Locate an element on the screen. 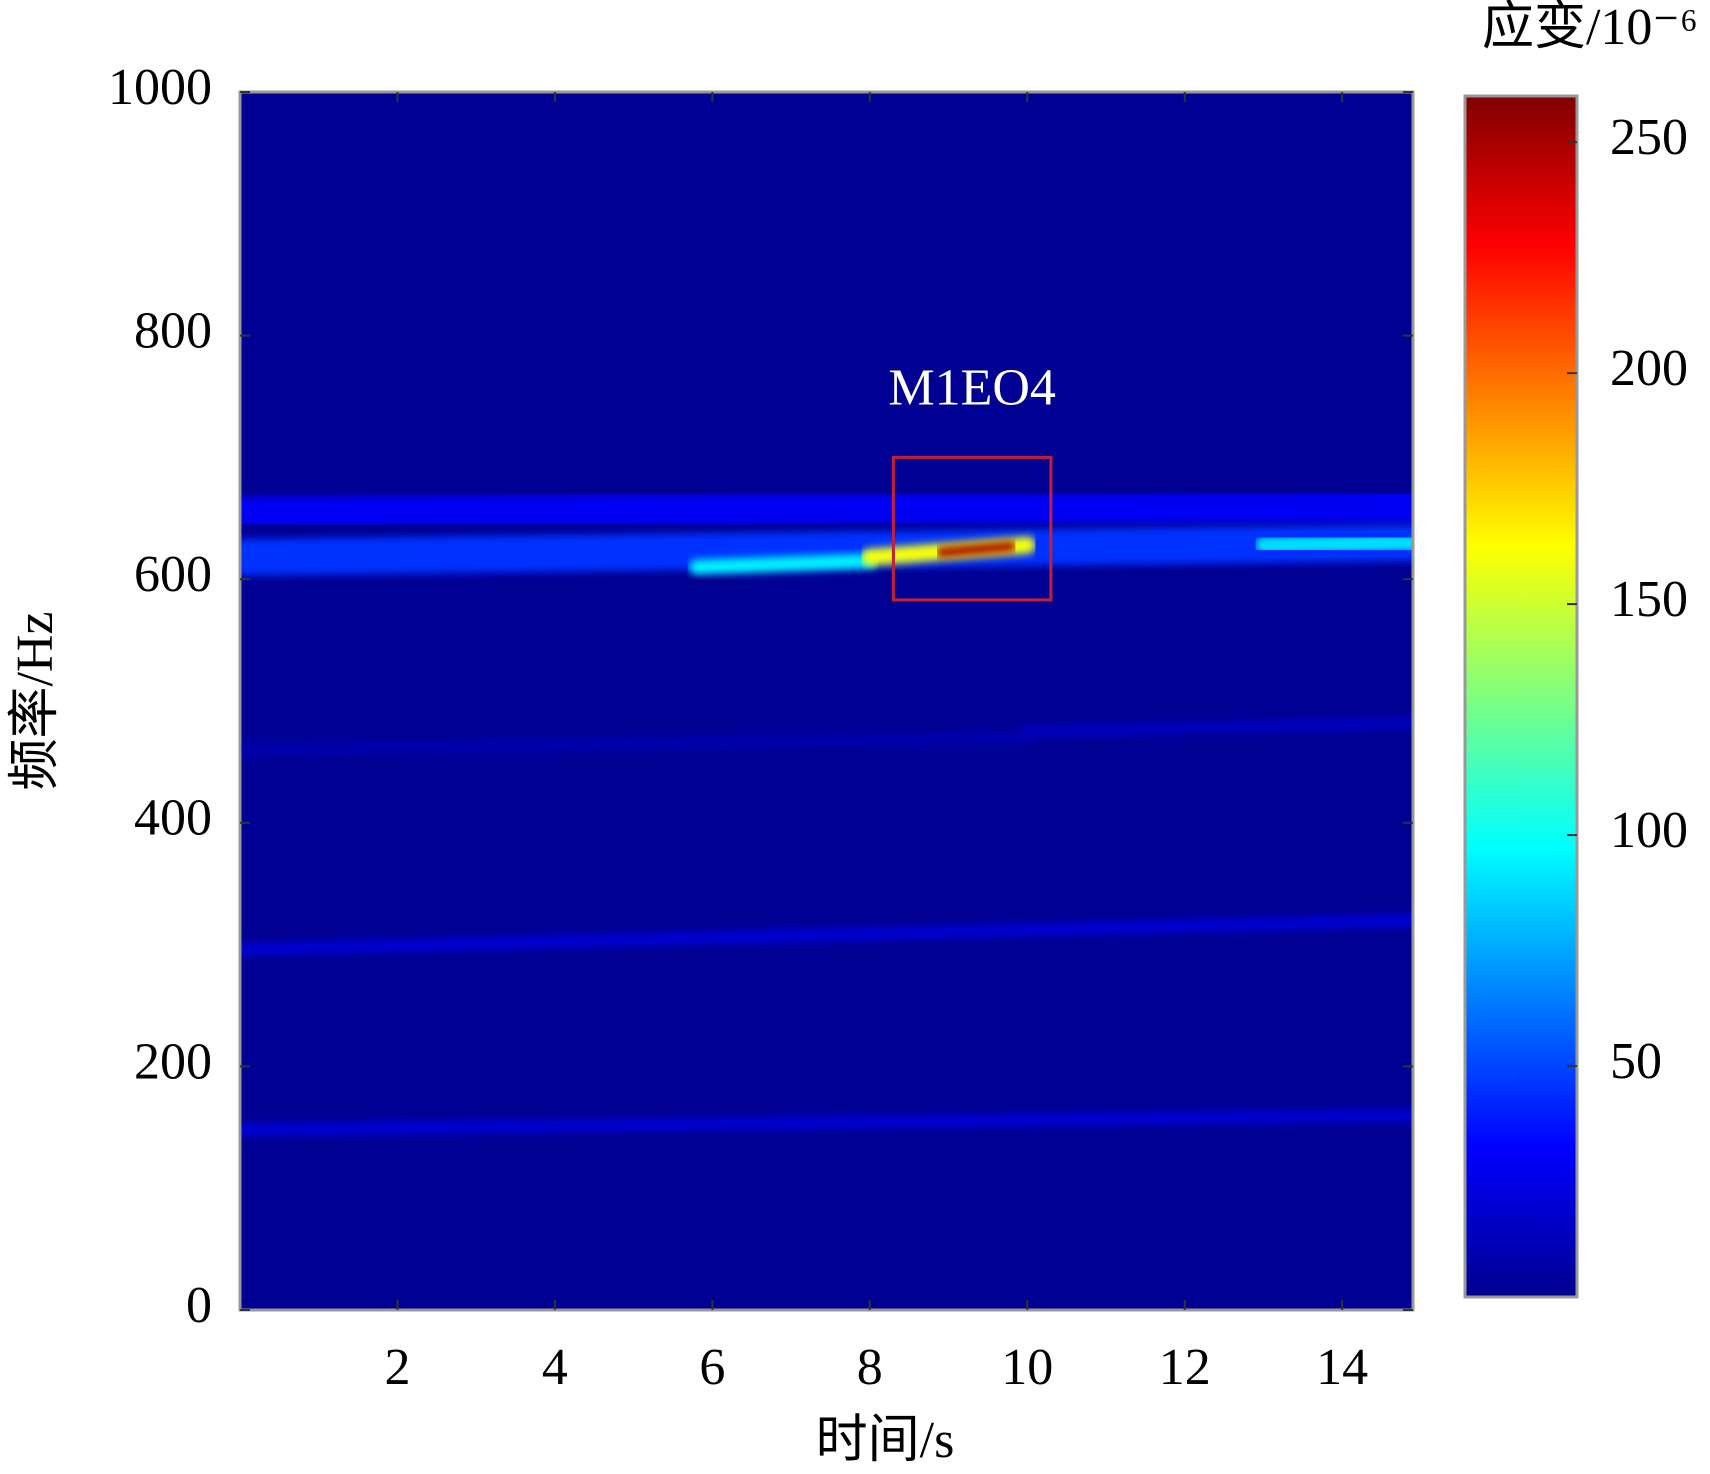  colorbar-tick-label: 150 is located at coordinates (1649, 599).